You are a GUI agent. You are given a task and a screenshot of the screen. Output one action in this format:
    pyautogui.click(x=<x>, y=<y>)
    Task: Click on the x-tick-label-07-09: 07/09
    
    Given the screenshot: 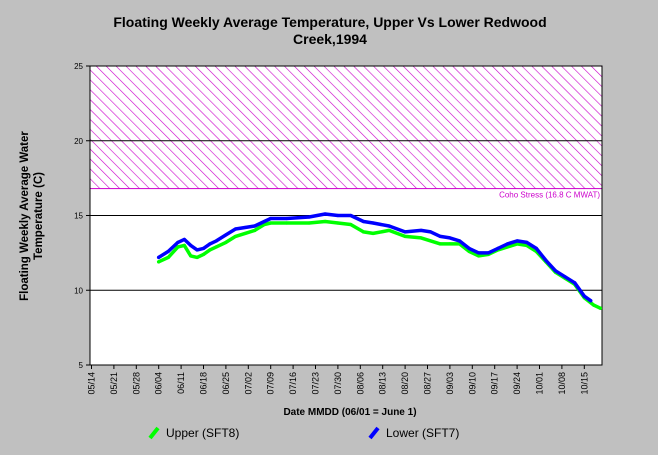 What is the action you would take?
    pyautogui.click(x=271, y=383)
    